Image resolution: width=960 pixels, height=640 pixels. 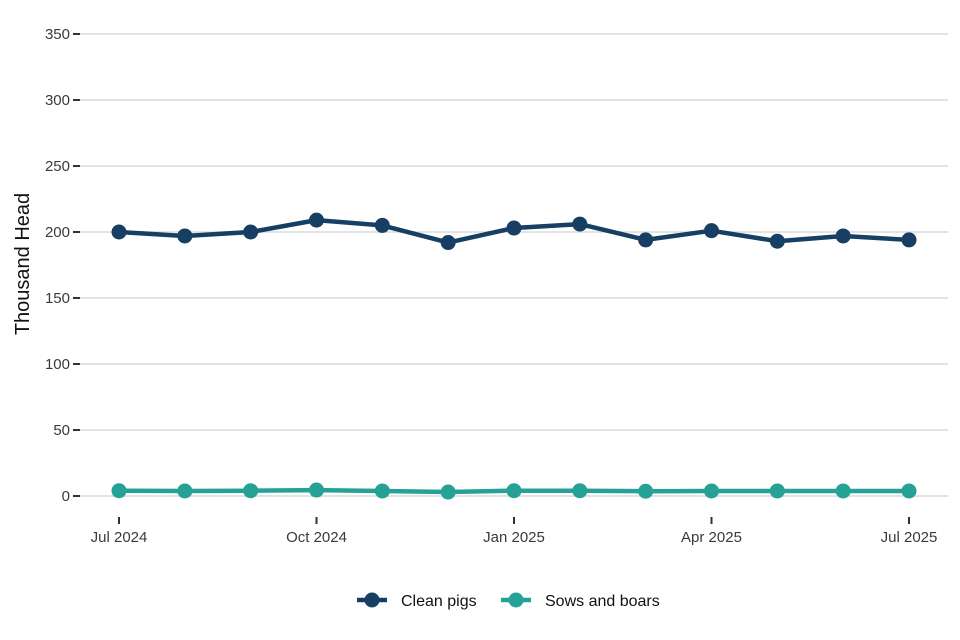 What do you see at coordinates (711, 537) in the screenshot?
I see `x-tick-label: Apr 2025` at bounding box center [711, 537].